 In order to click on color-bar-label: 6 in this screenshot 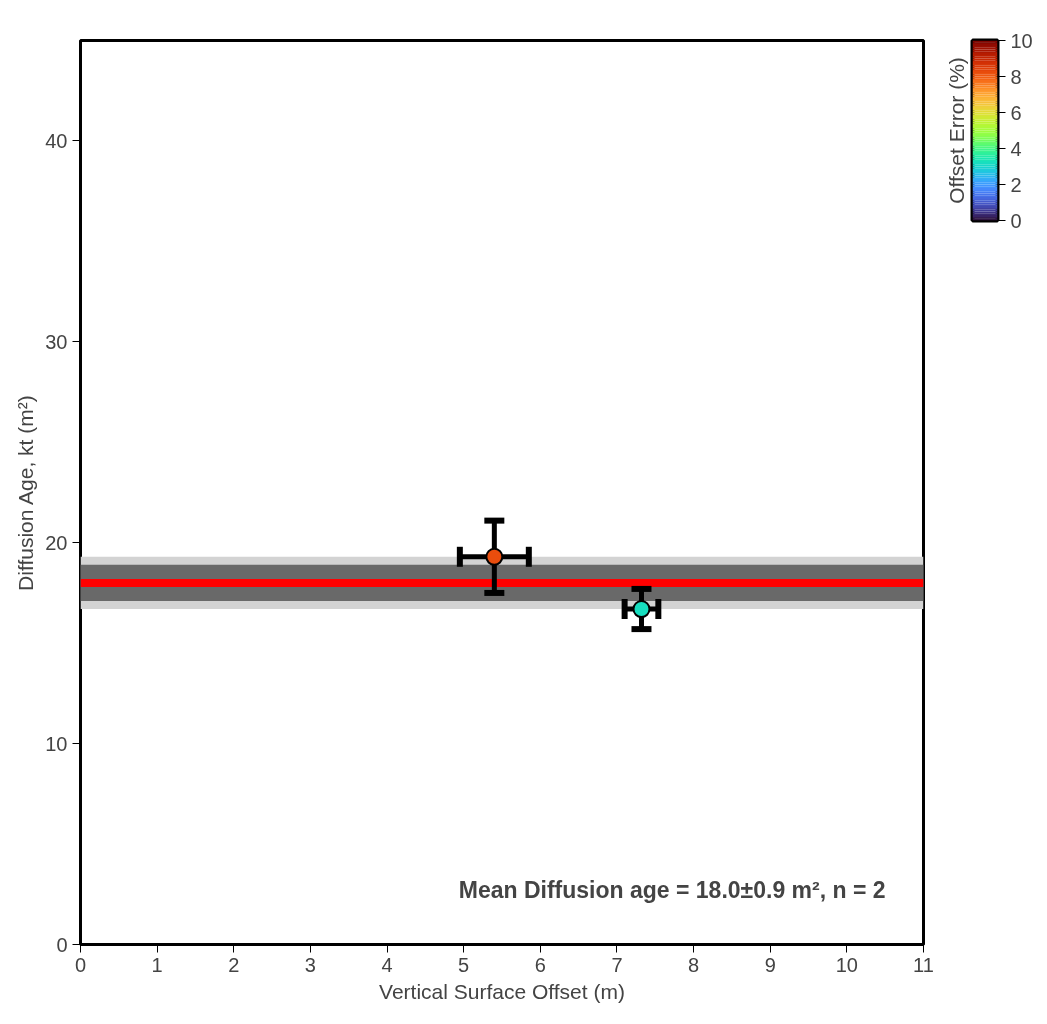, I will do `click(1016, 112)`.